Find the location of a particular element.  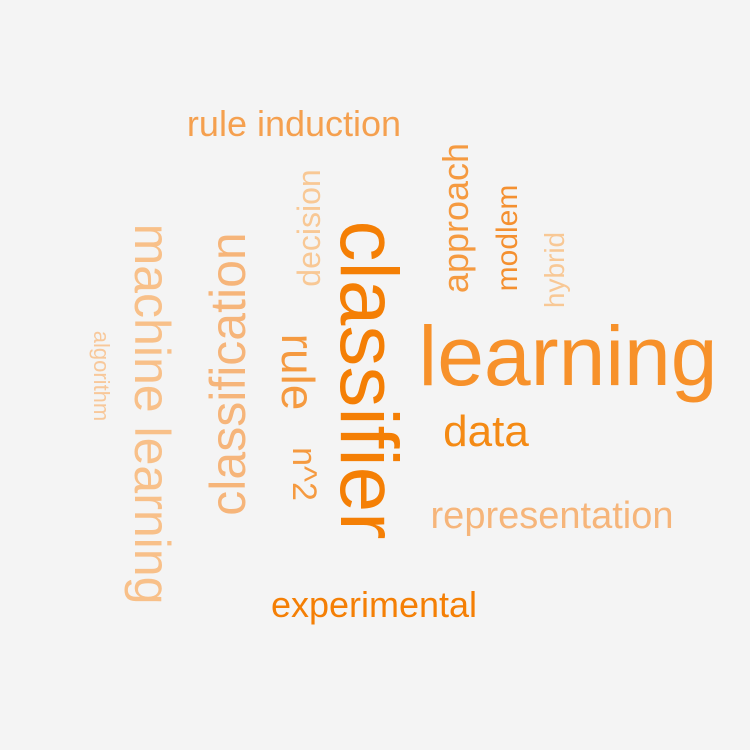

word-decision: decision is located at coordinates (309, 228).